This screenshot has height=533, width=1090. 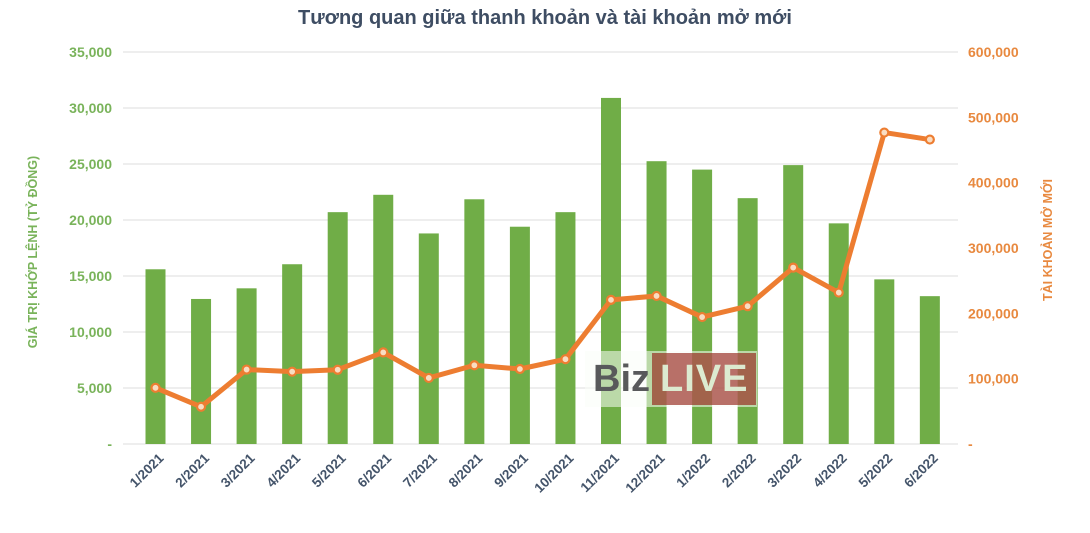 I want to click on left-axis-tick: 20,000, so click(x=90, y=220).